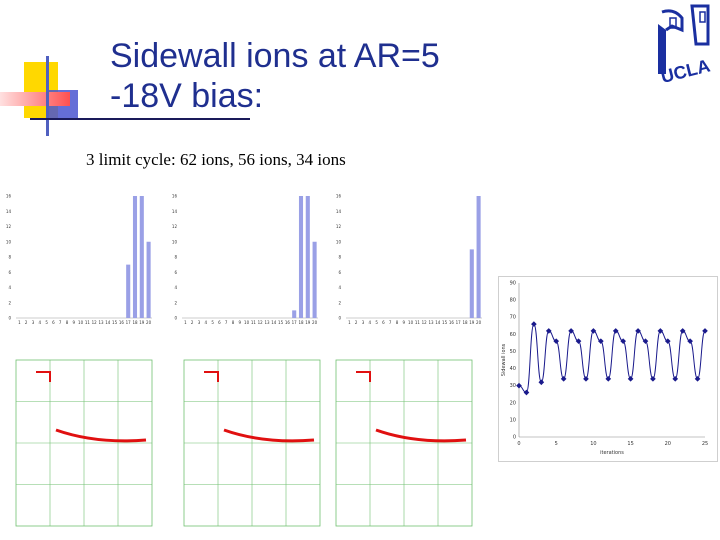 The image size is (720, 540). Describe the element at coordinates (504, 359) in the screenshot. I see `y-axis-label: Sidewall ions` at that location.